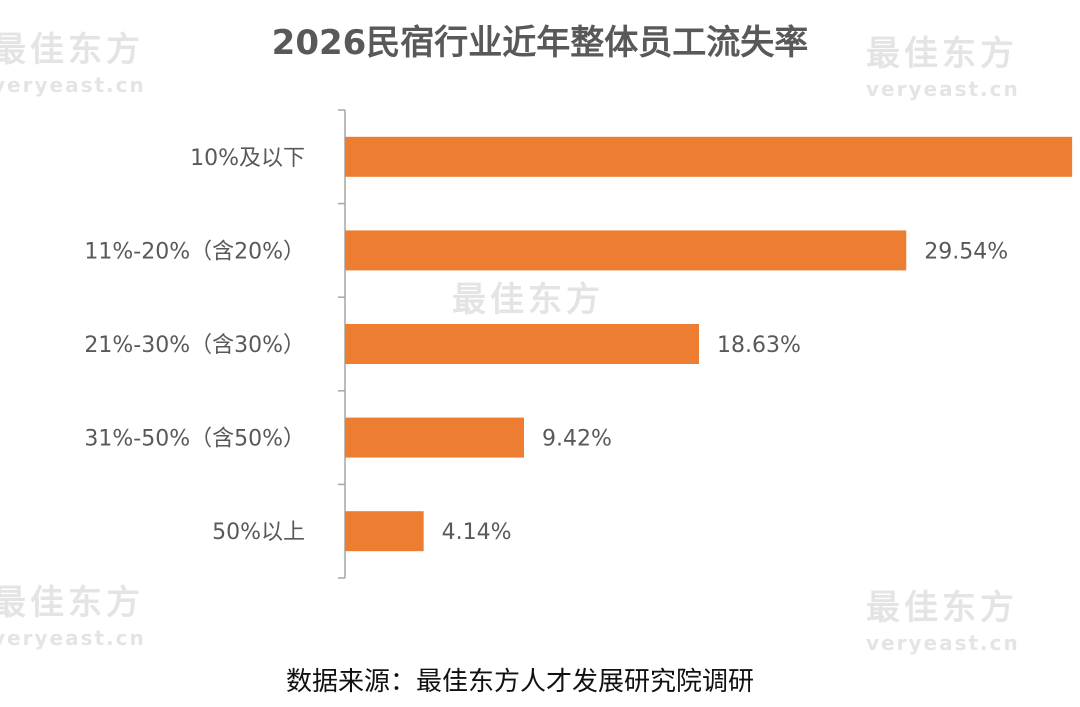 This screenshot has width=1080, height=707. I want to click on y-axis, so click(342, 344).